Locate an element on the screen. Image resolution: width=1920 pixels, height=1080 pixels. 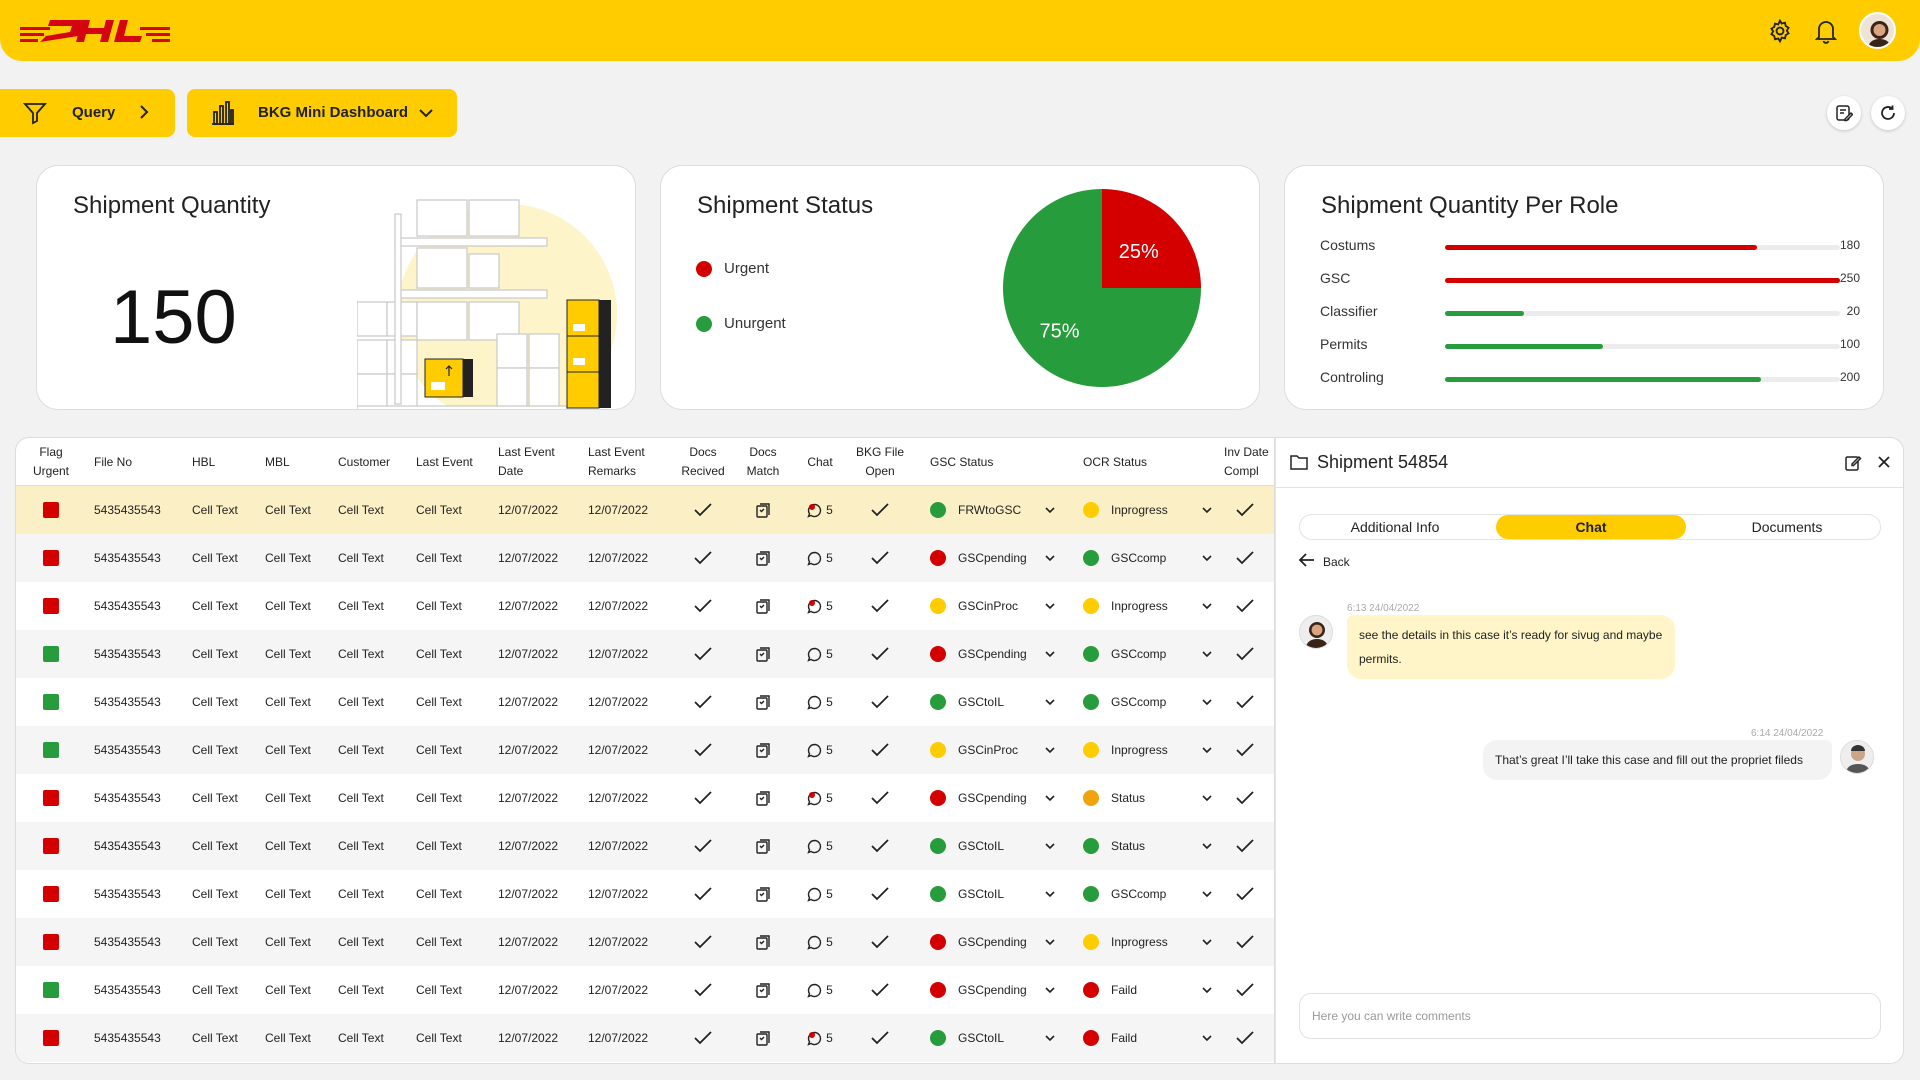
close-icon is located at coordinates (1884, 464).